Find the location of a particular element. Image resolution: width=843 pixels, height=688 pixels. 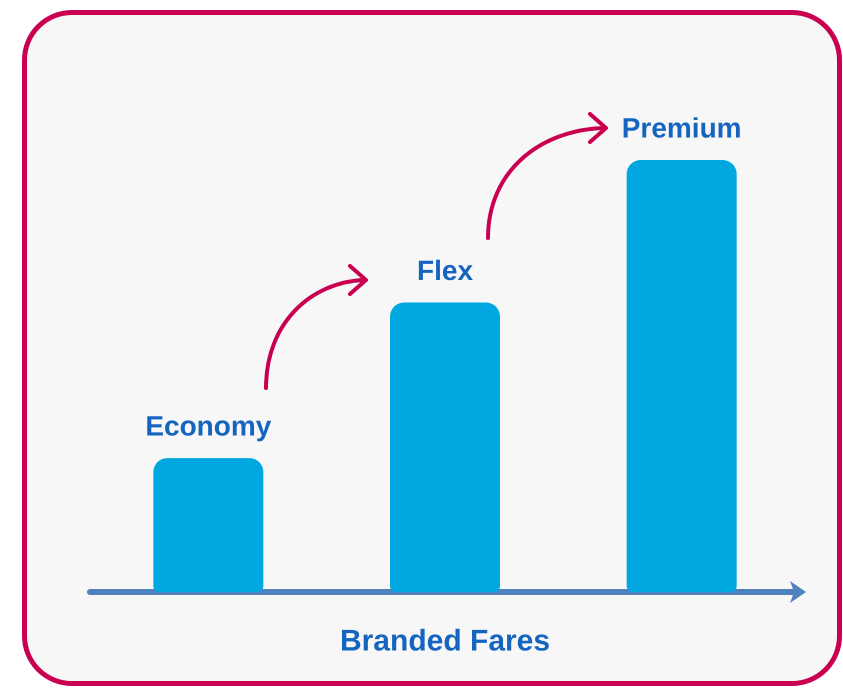

x-tick-label: Economy is located at coordinates (208, 426).